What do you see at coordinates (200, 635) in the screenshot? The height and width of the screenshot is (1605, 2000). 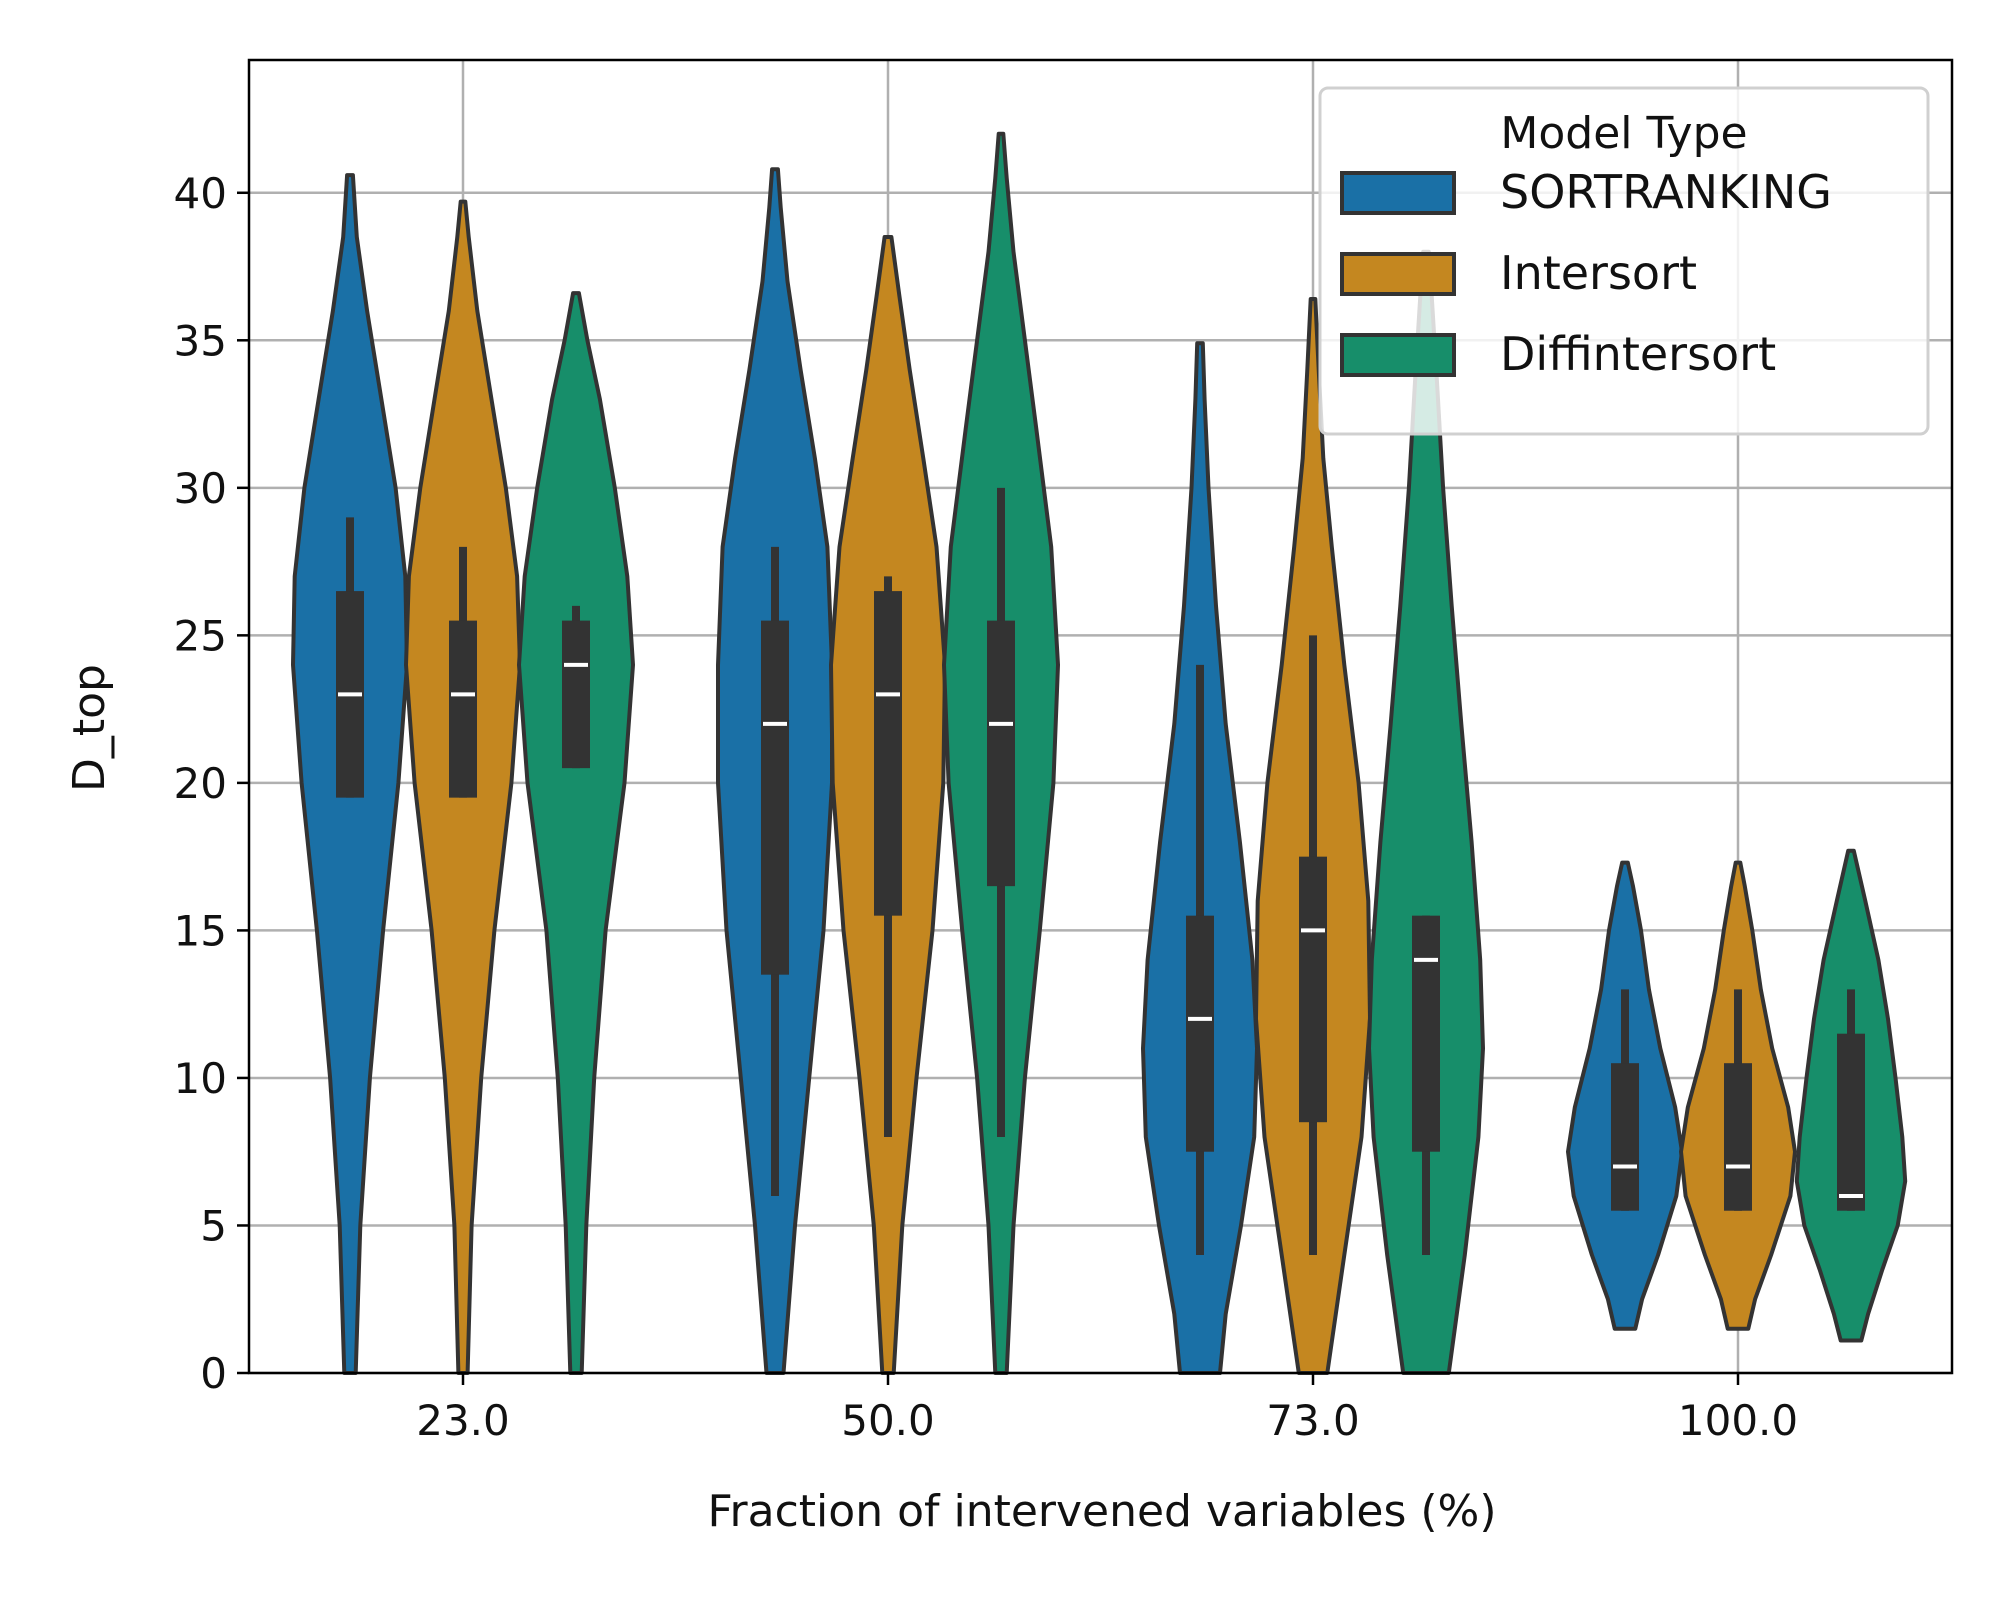 I see `y-tick-label: 25` at bounding box center [200, 635].